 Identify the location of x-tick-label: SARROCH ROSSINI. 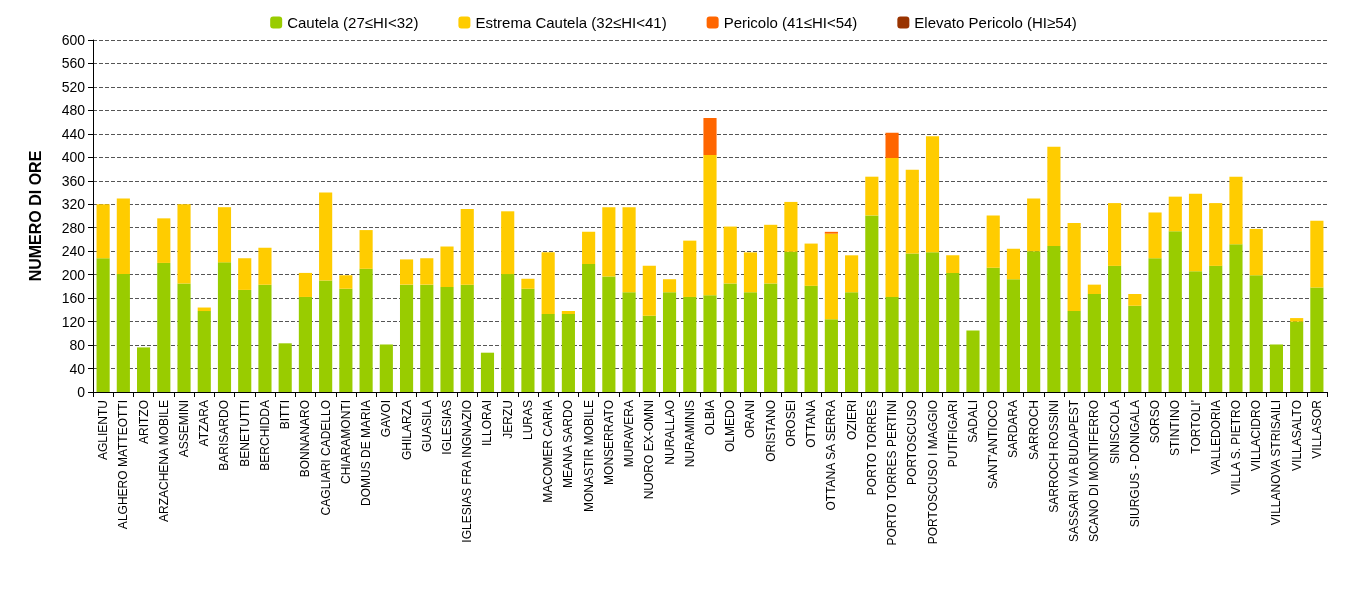
(1053, 456).